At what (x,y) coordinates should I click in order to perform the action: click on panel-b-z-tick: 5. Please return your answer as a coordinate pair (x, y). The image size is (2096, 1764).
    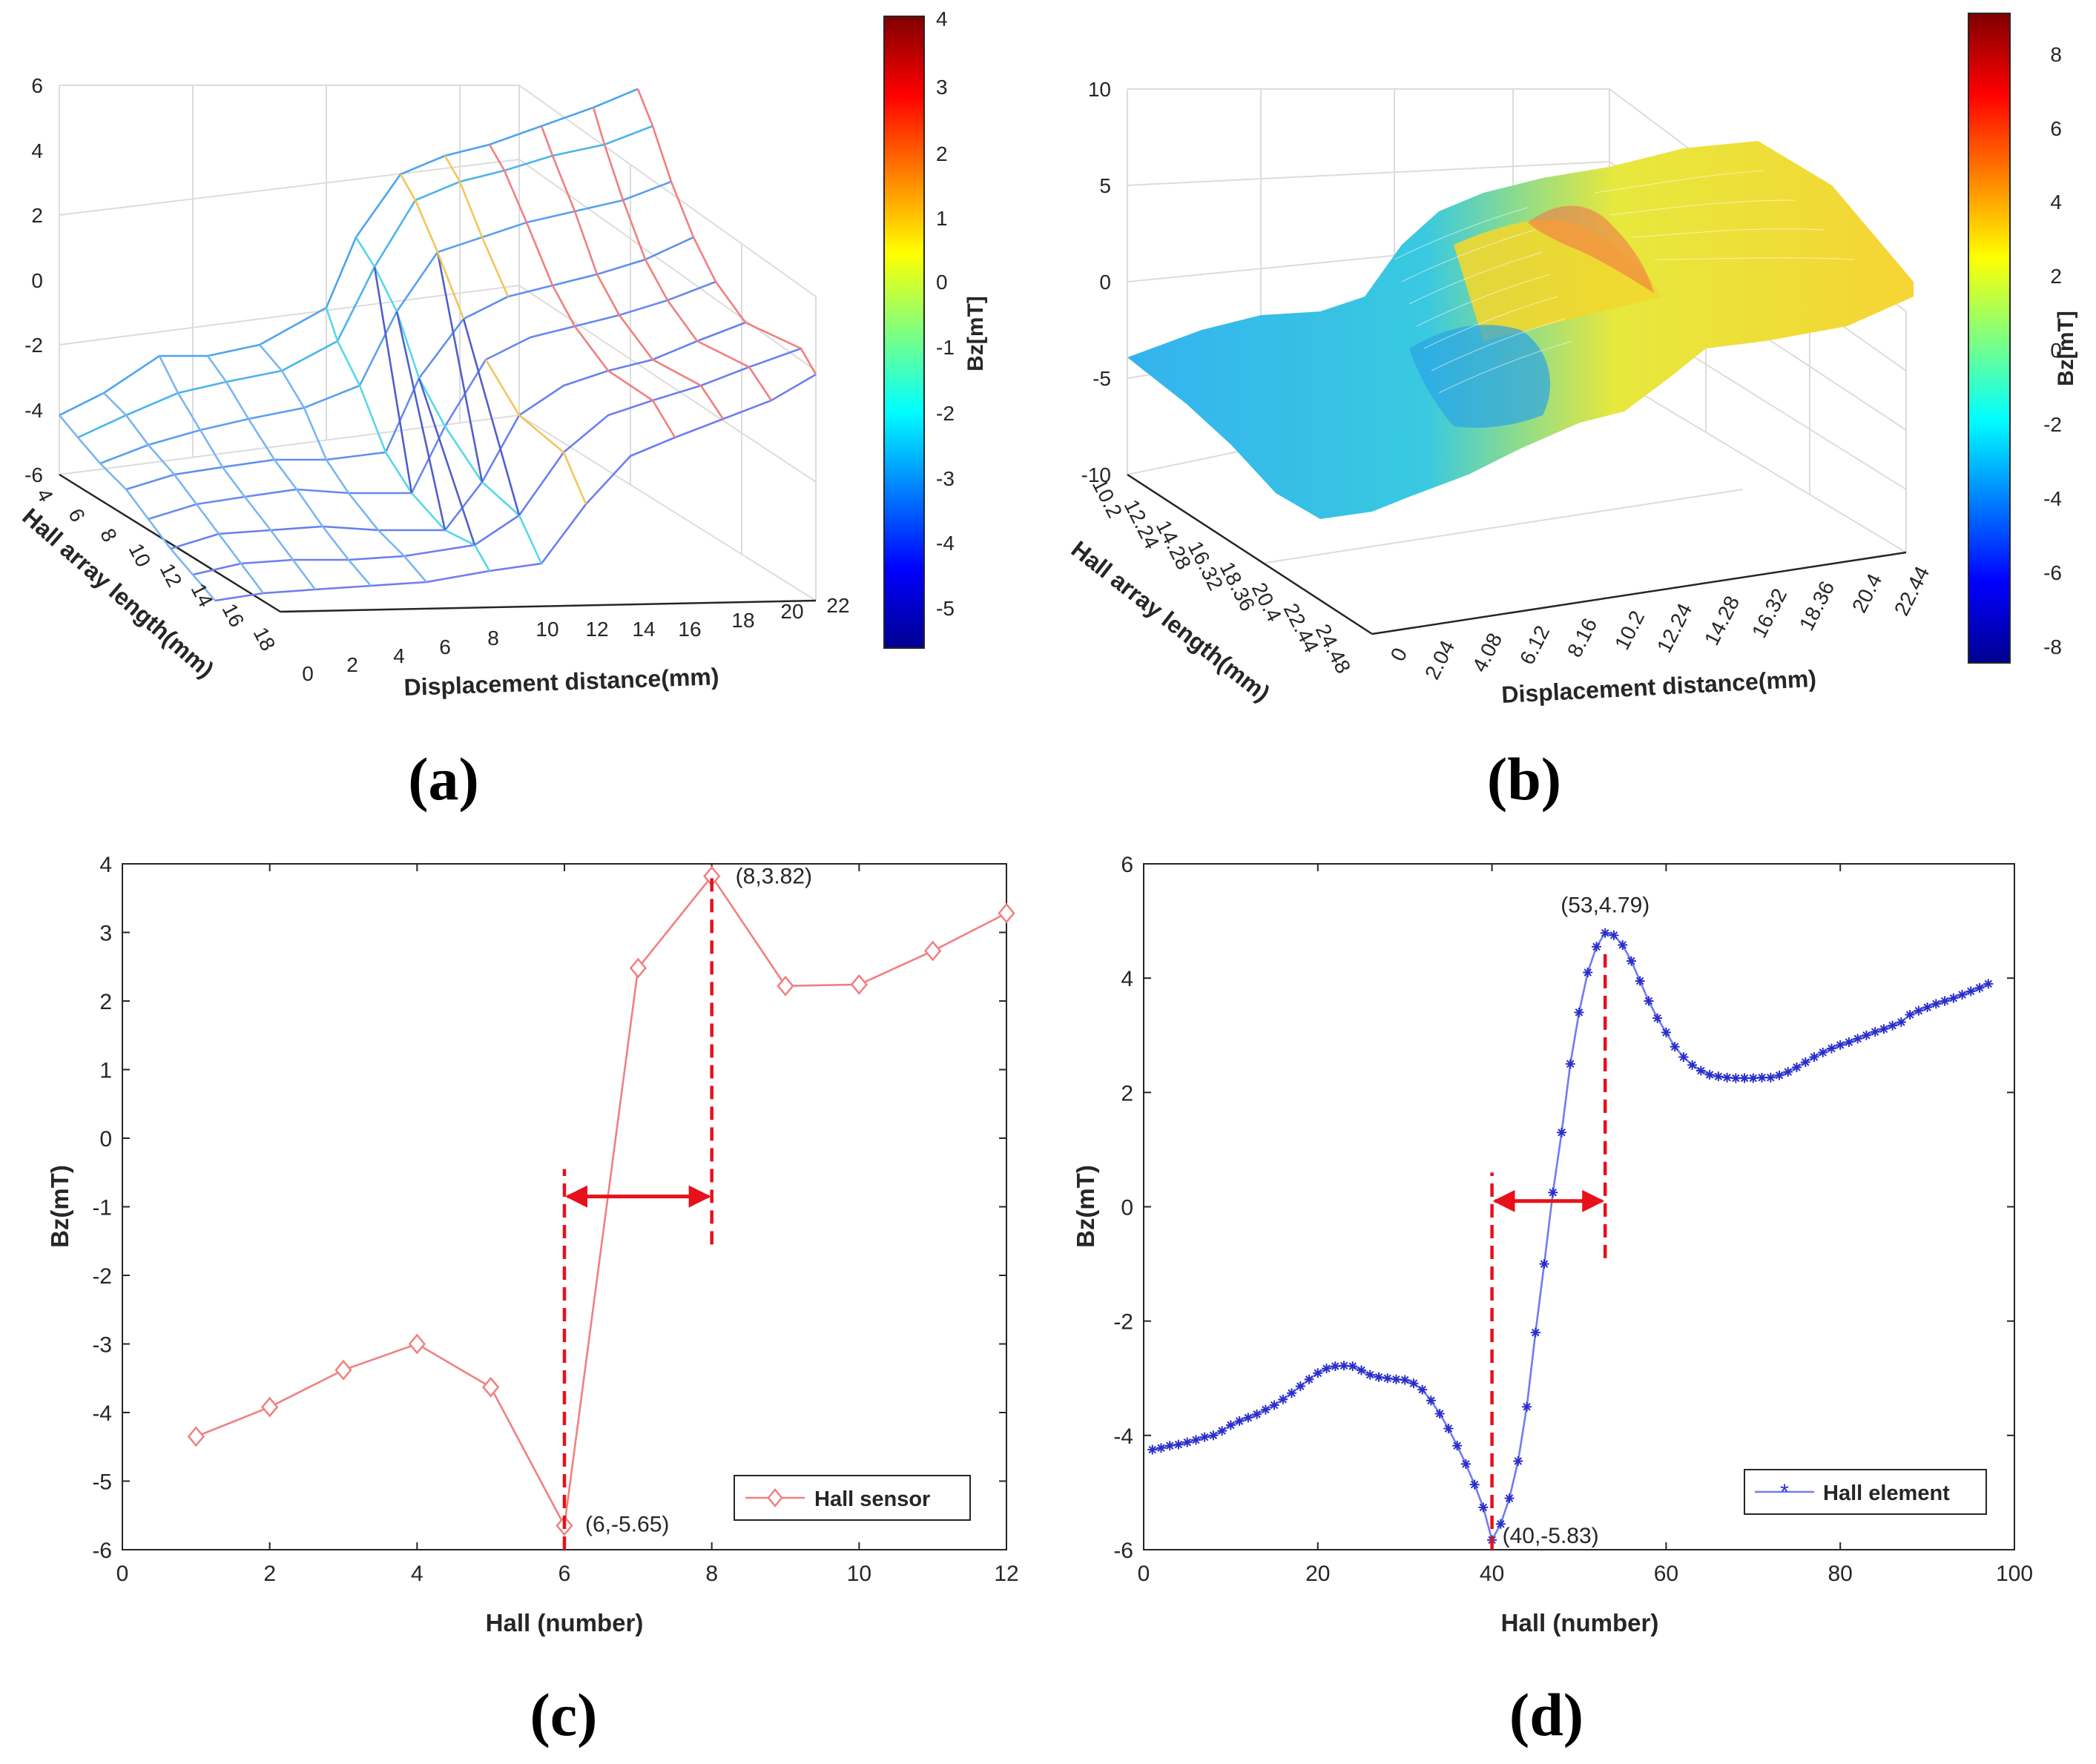
    Looking at the image, I should click on (1105, 185).